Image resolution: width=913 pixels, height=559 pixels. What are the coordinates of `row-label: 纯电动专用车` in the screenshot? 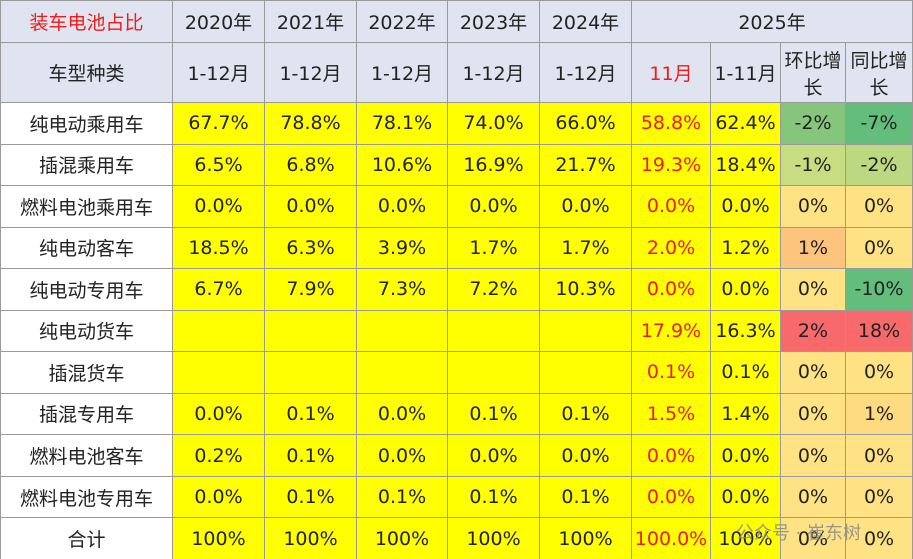 It's located at (86, 289).